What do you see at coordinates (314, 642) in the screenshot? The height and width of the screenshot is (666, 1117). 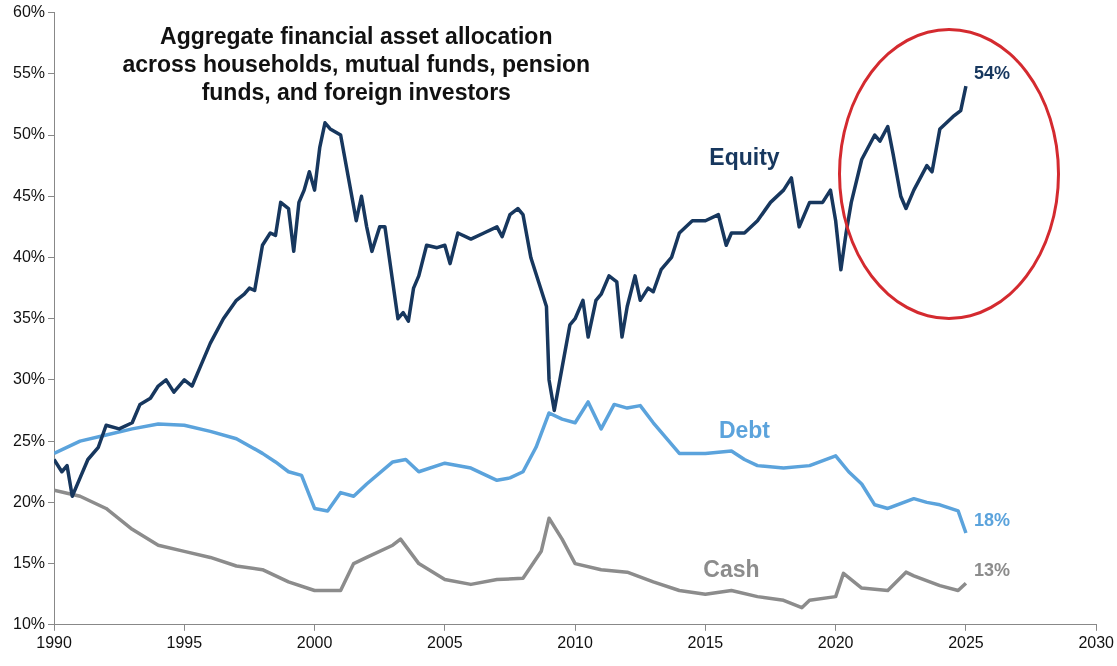 I see `x-tick-label: 2000` at bounding box center [314, 642].